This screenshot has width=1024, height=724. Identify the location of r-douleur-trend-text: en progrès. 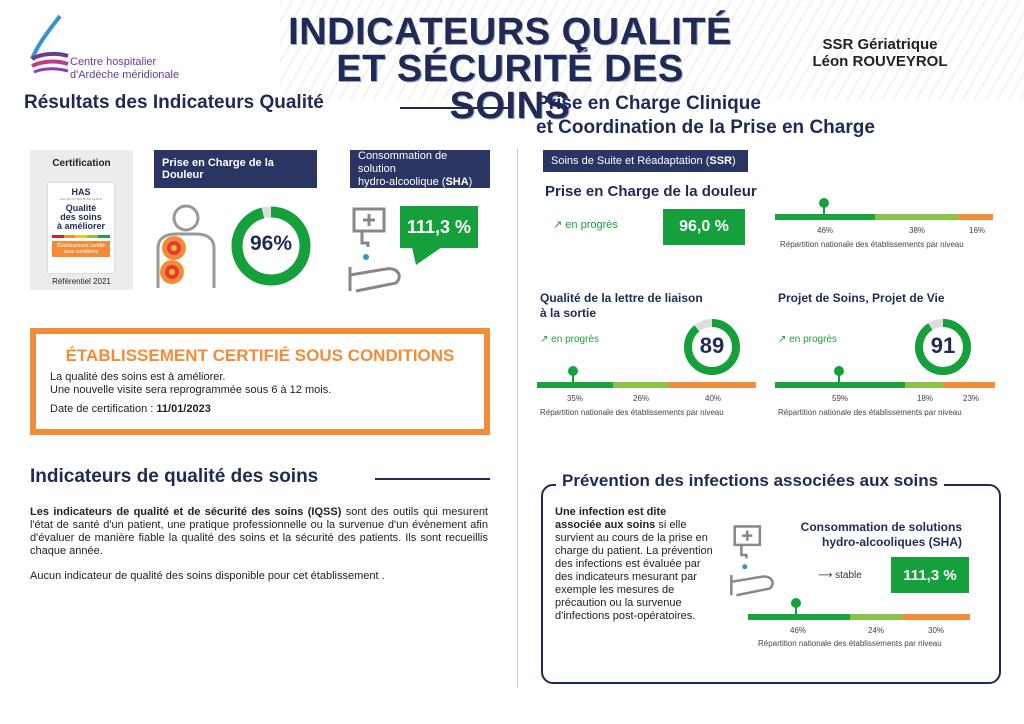
(591, 225).